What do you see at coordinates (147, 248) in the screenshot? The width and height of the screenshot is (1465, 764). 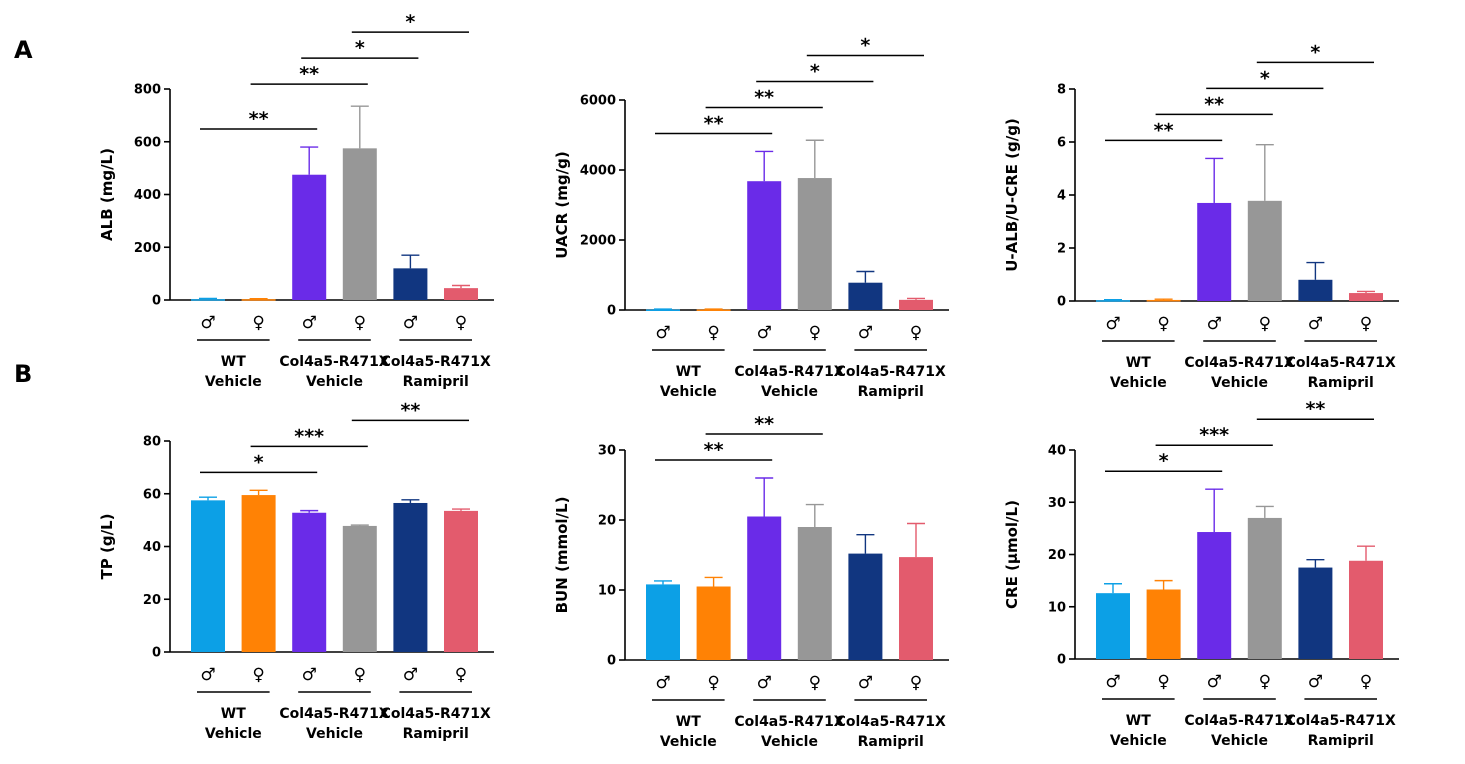 I see `y-tick-label: 200` at bounding box center [147, 248].